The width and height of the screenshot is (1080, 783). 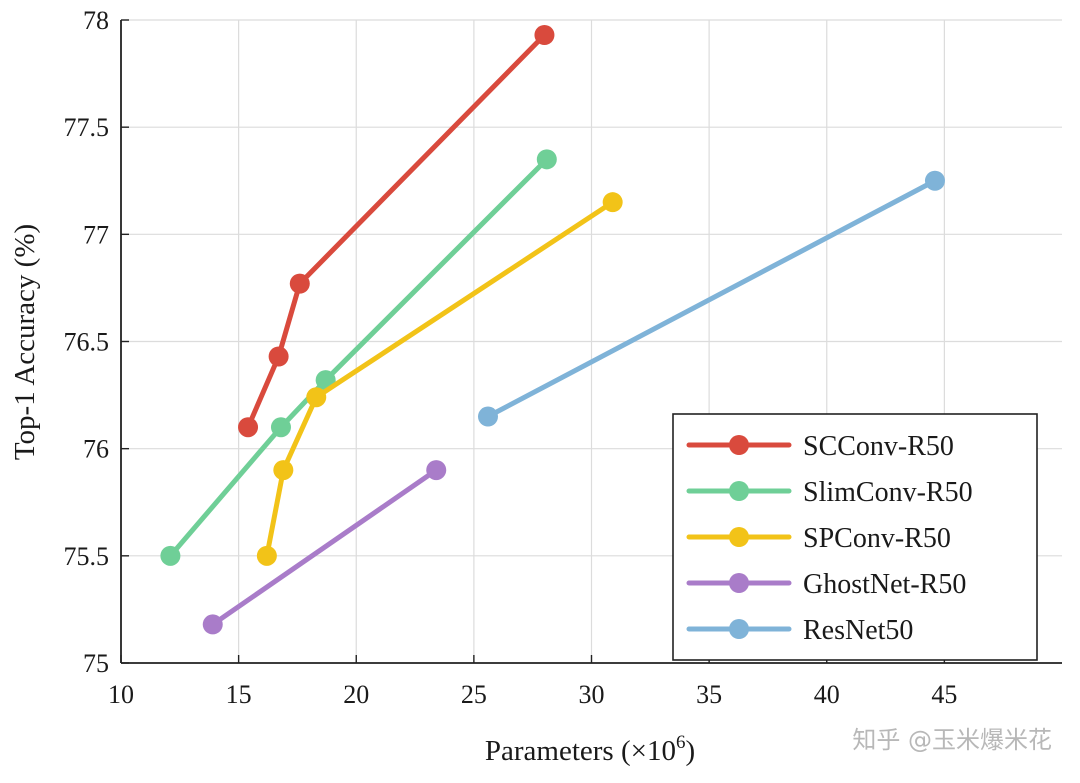 I want to click on x-tick-label: 45, so click(x=944, y=694).